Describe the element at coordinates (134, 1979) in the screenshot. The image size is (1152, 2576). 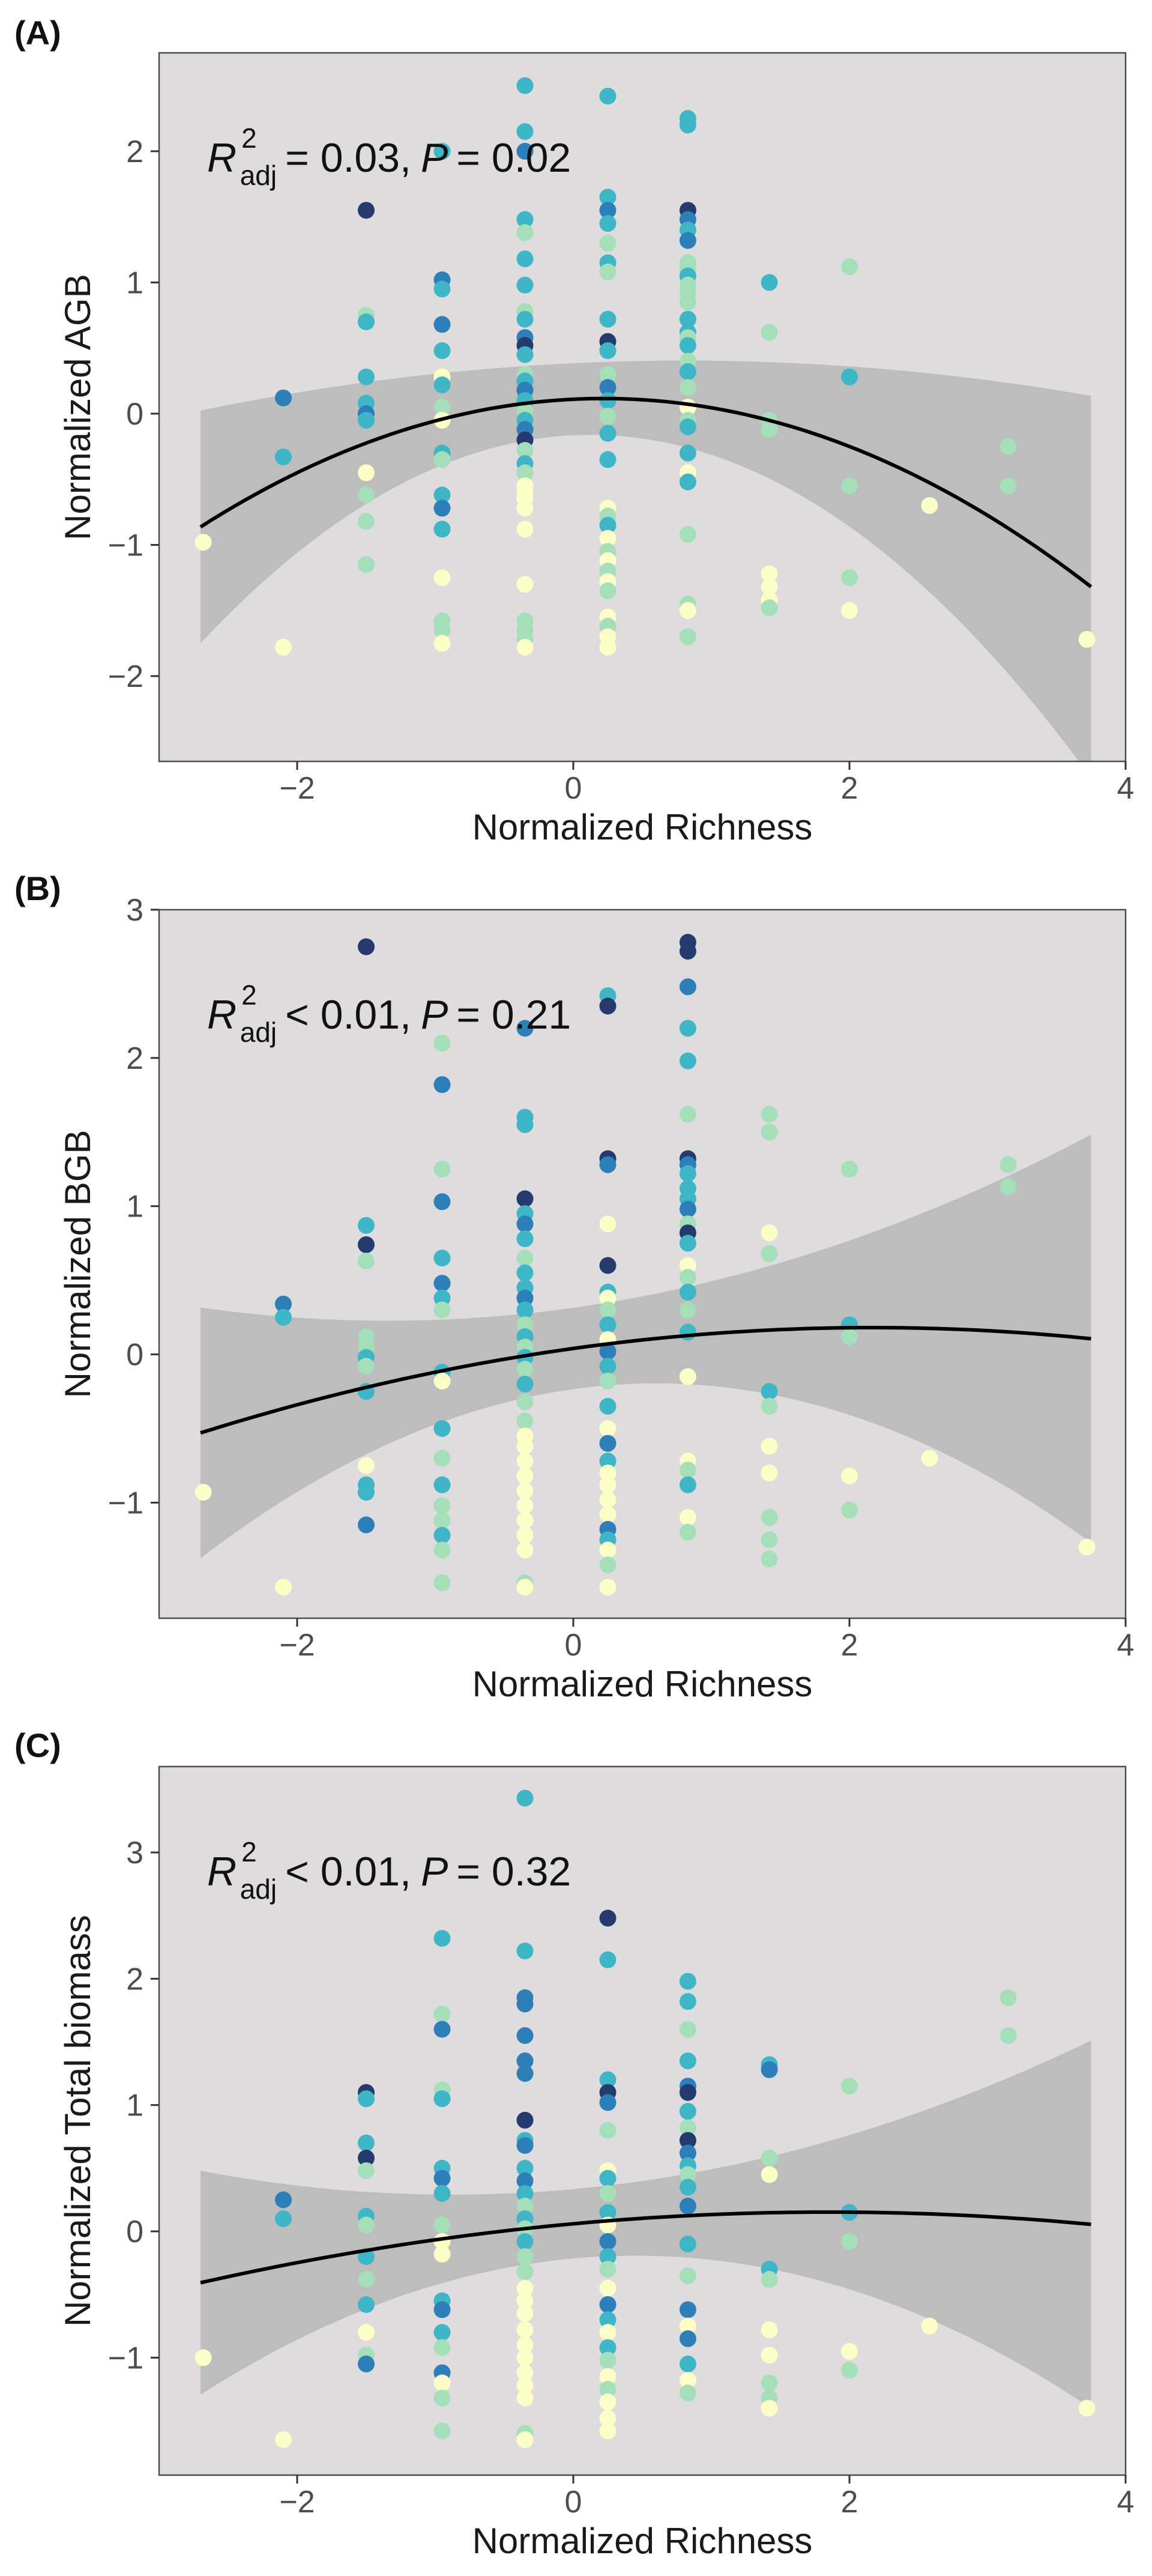
I see `y-tick-label: 2` at that location.